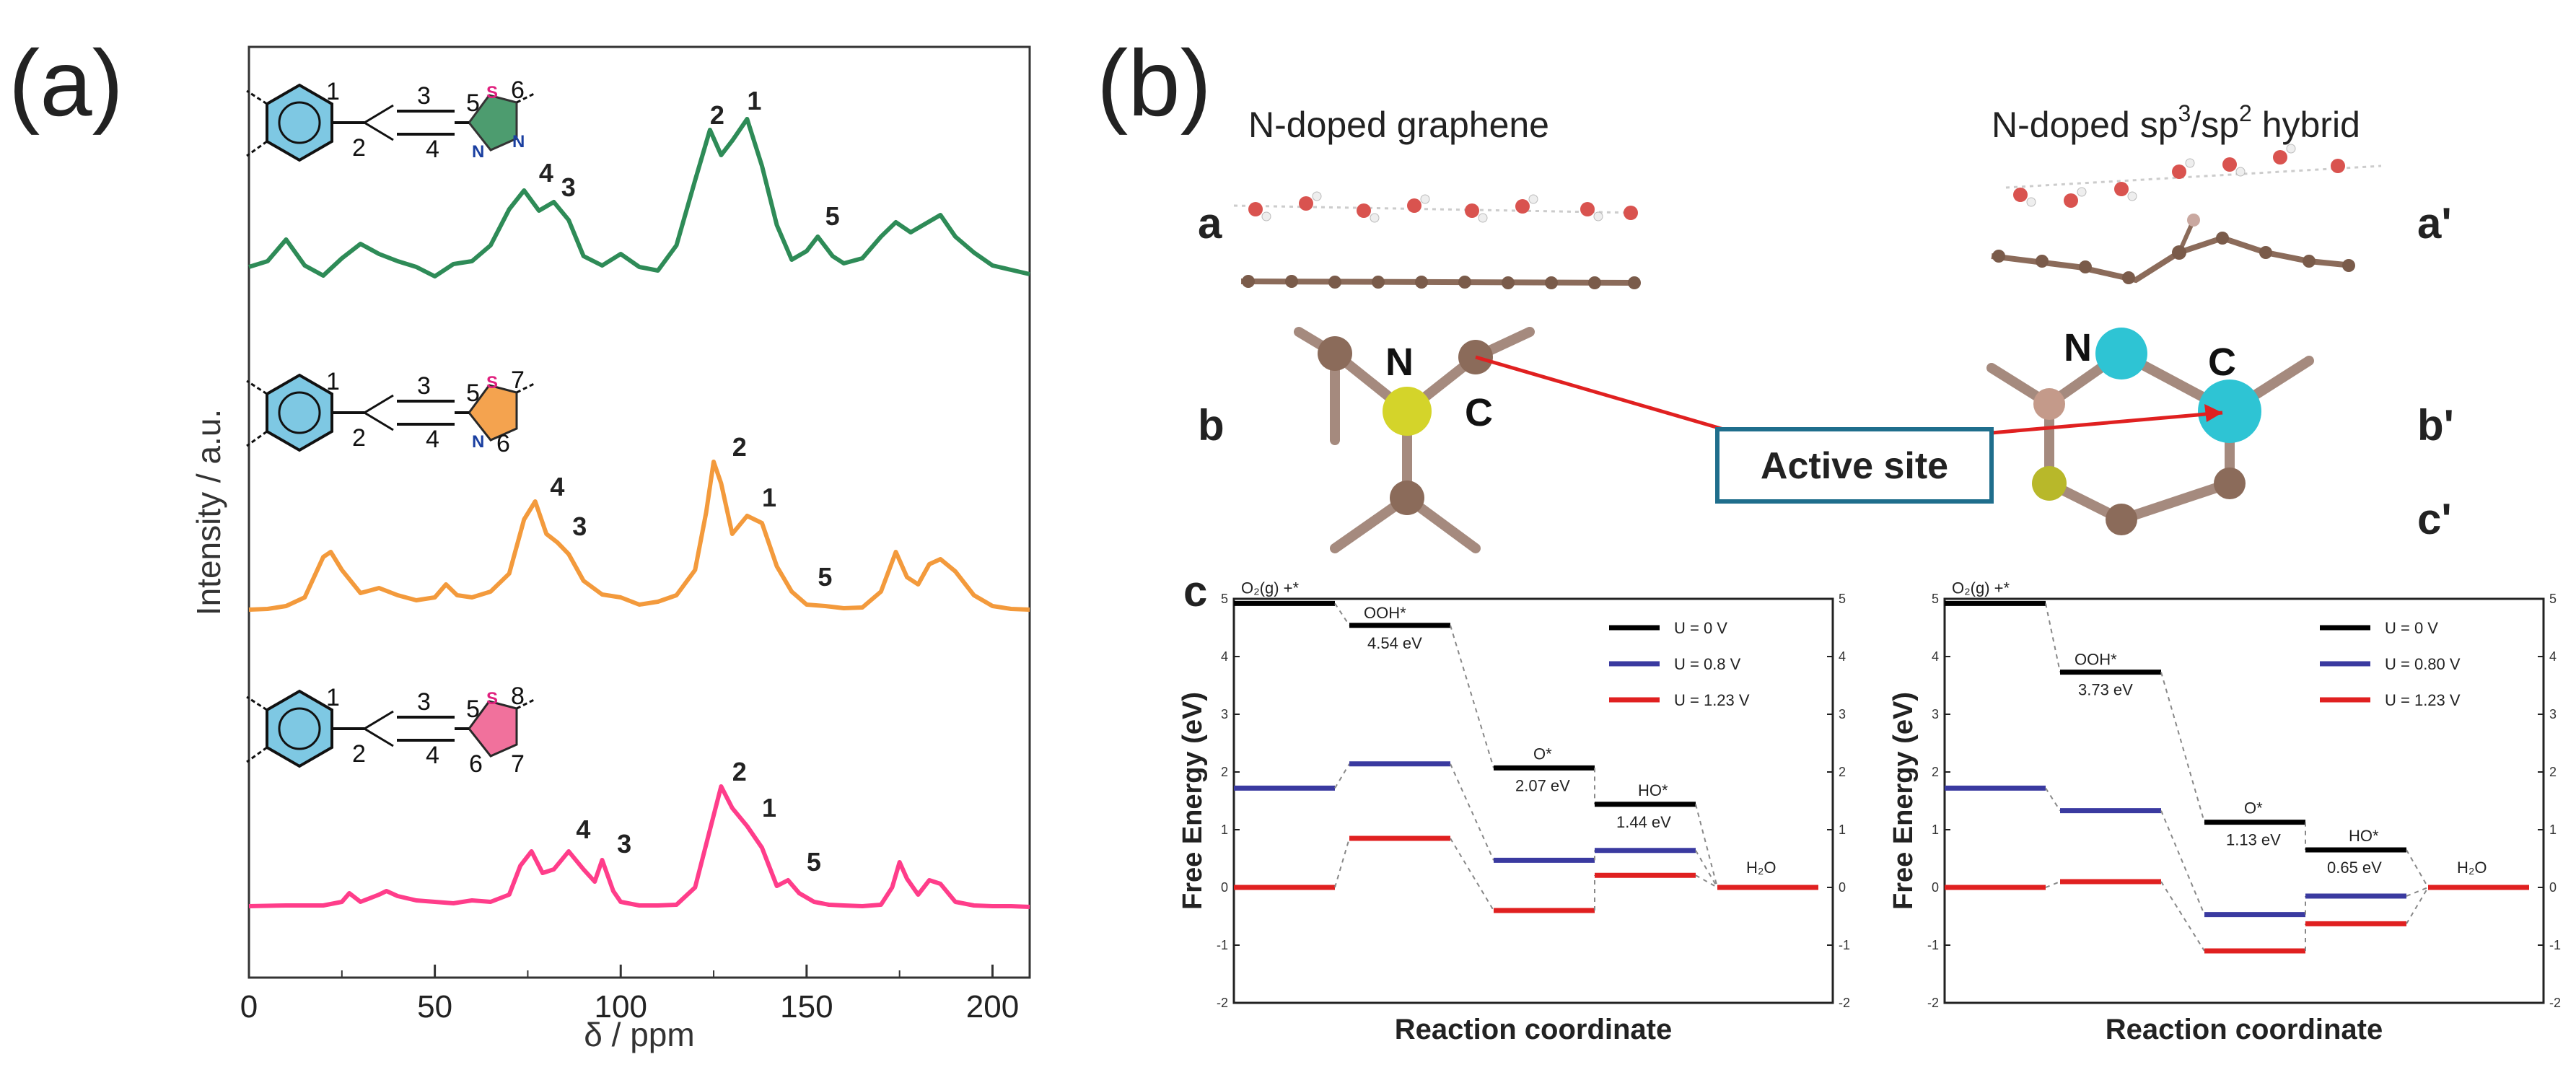  I want to click on level-label: O*, so click(2253, 808).